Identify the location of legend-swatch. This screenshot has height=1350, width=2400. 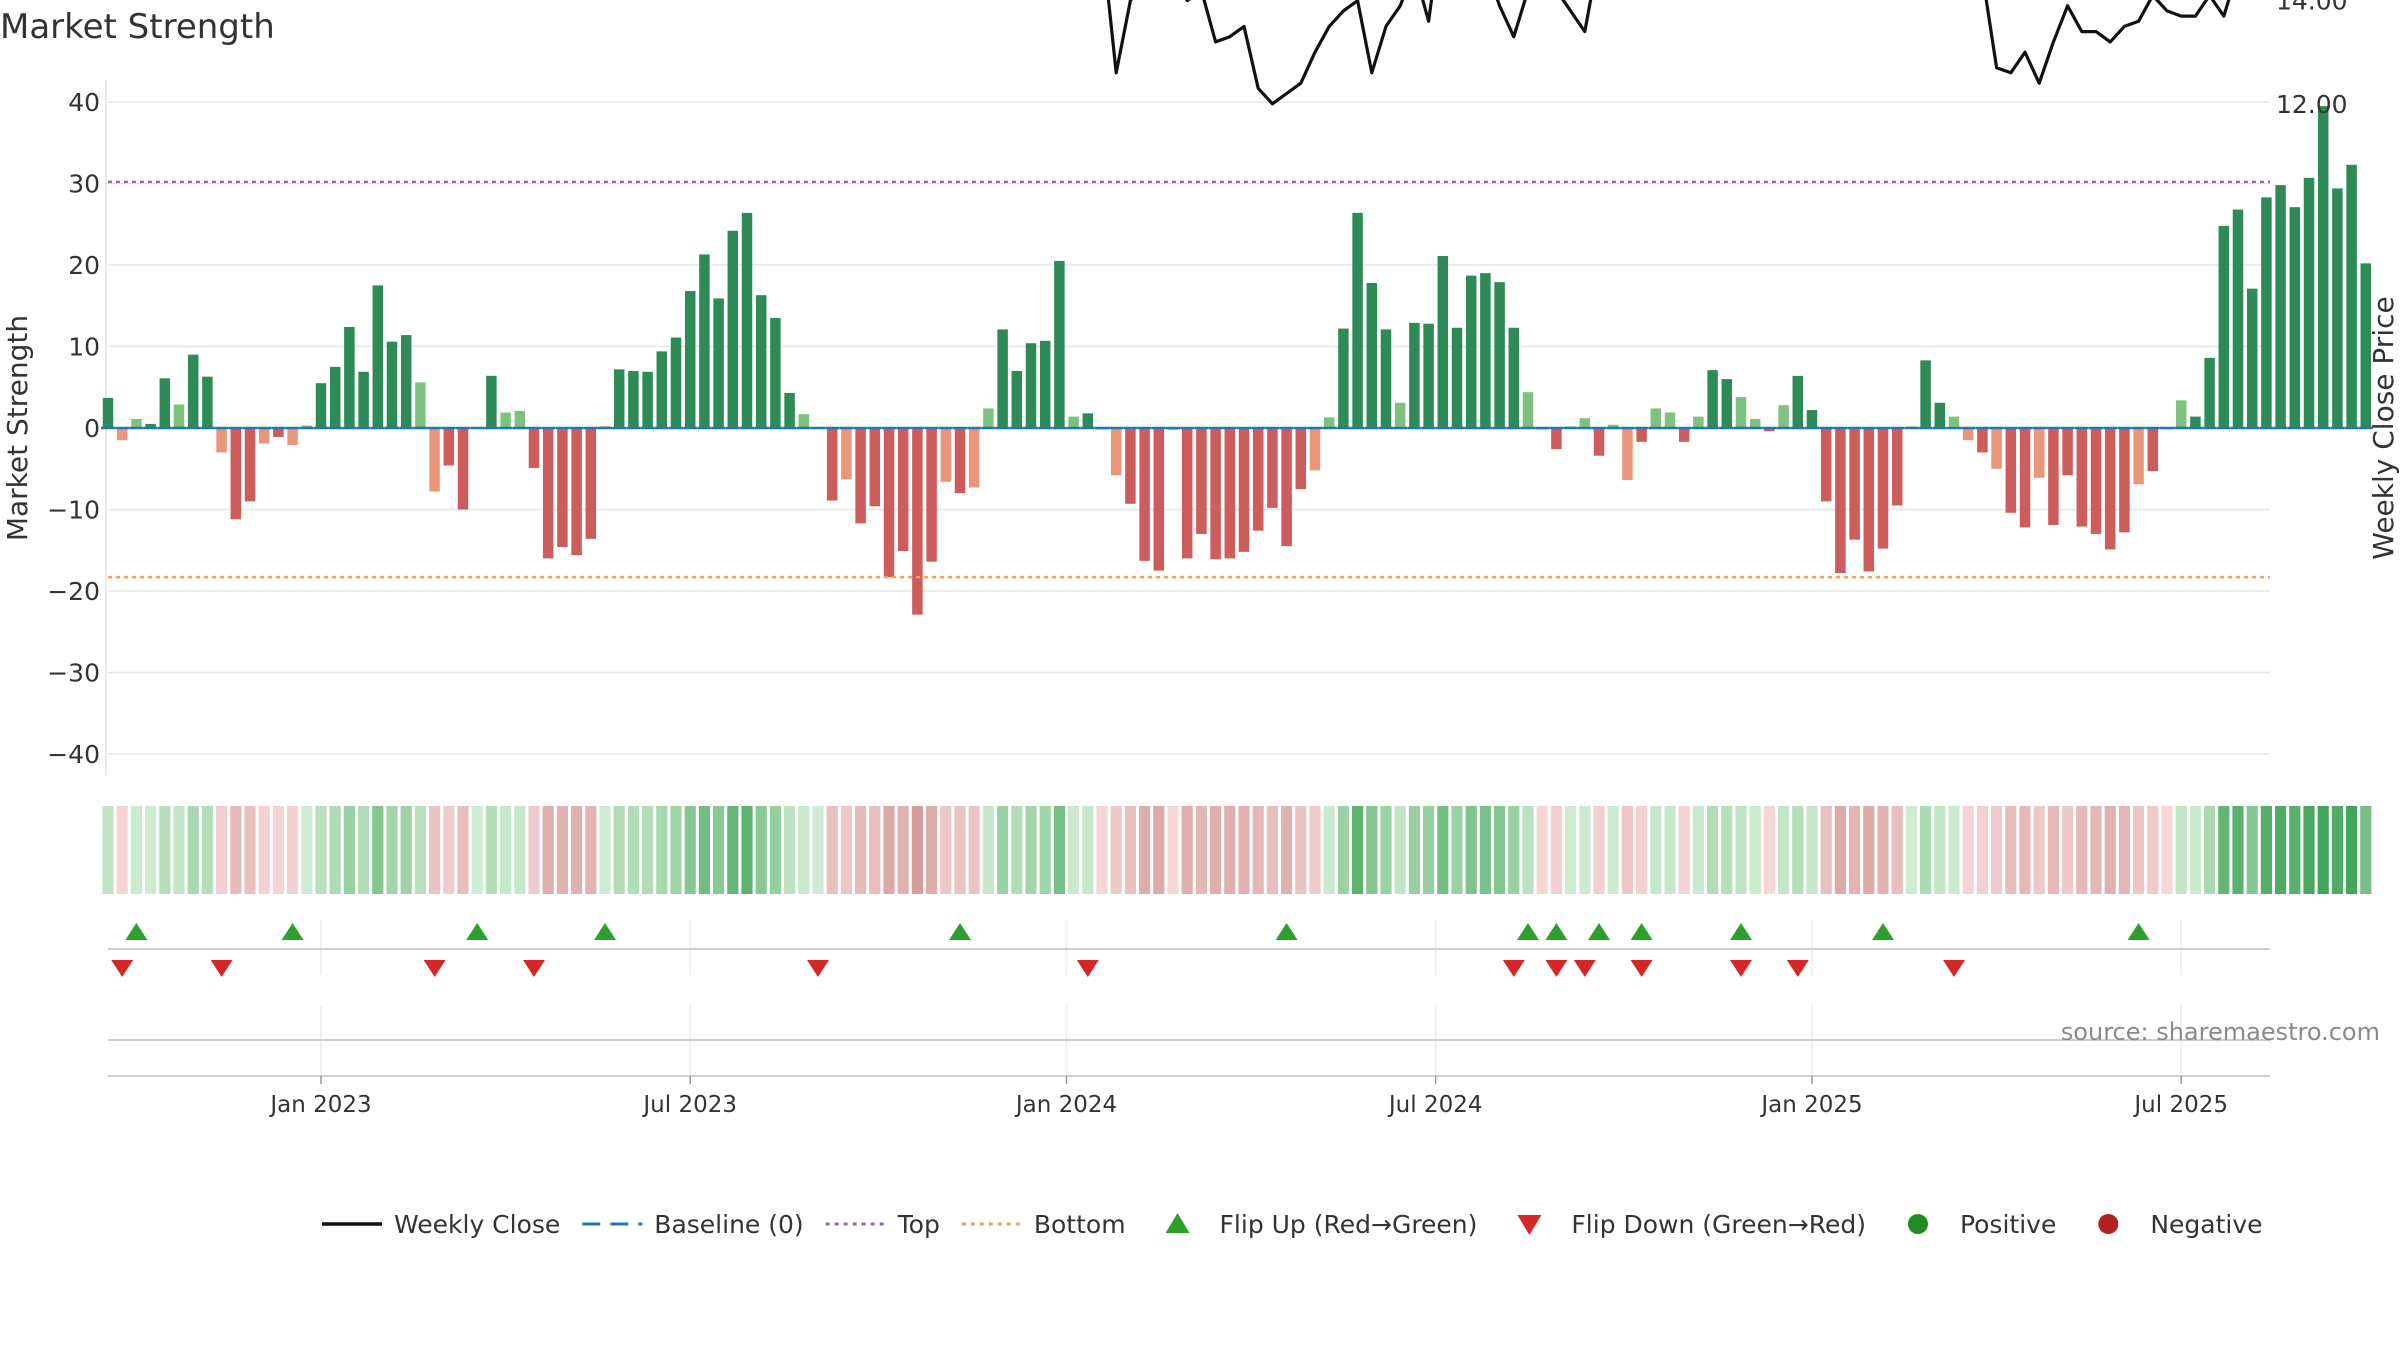
(1917, 1224).